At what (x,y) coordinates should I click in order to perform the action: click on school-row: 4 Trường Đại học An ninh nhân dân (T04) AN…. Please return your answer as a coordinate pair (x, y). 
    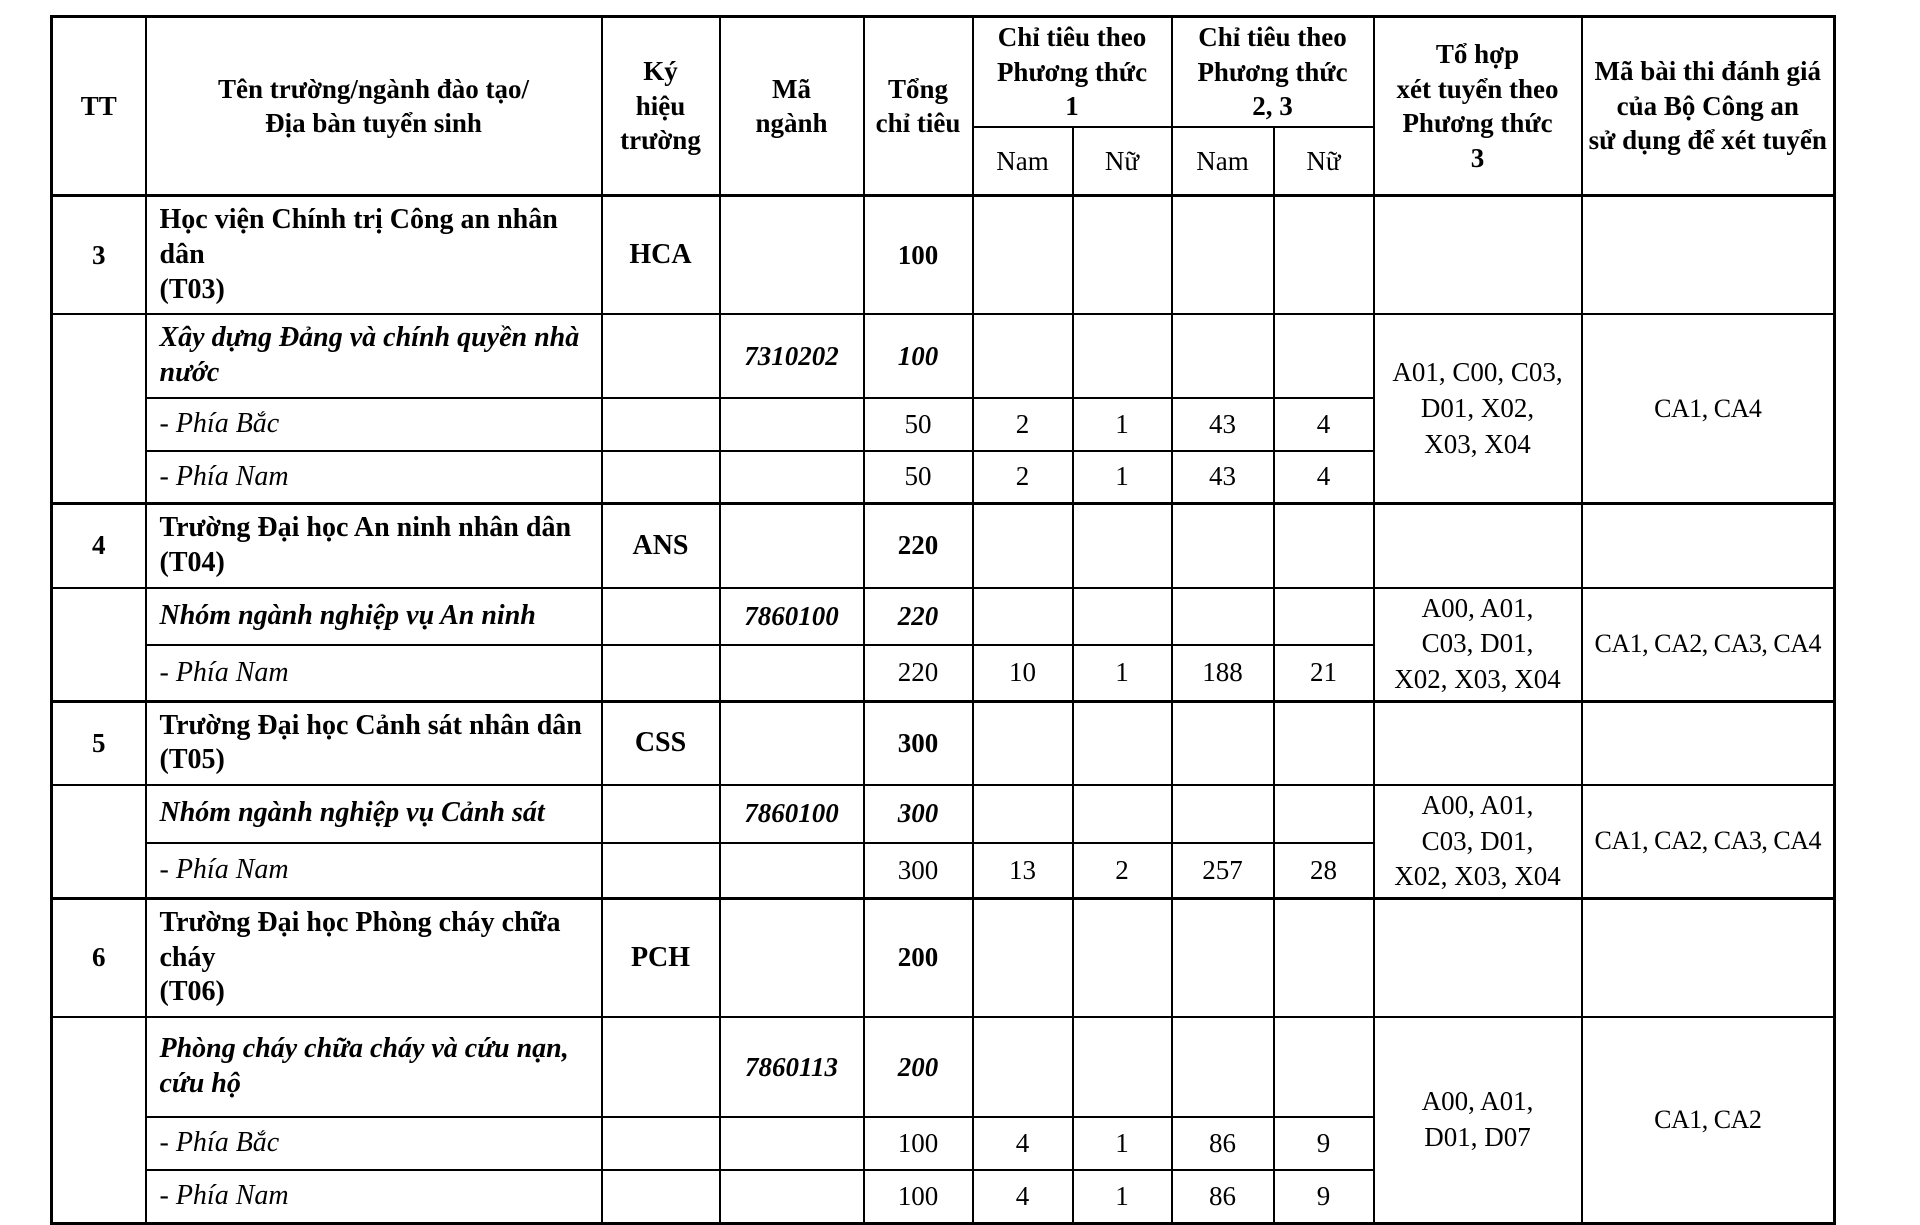
    Looking at the image, I should click on (943, 545).